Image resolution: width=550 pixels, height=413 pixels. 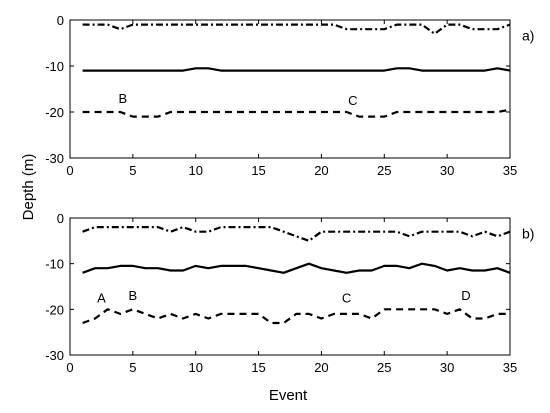 What do you see at coordinates (528, 234) in the screenshot?
I see `panel-label: b)` at bounding box center [528, 234].